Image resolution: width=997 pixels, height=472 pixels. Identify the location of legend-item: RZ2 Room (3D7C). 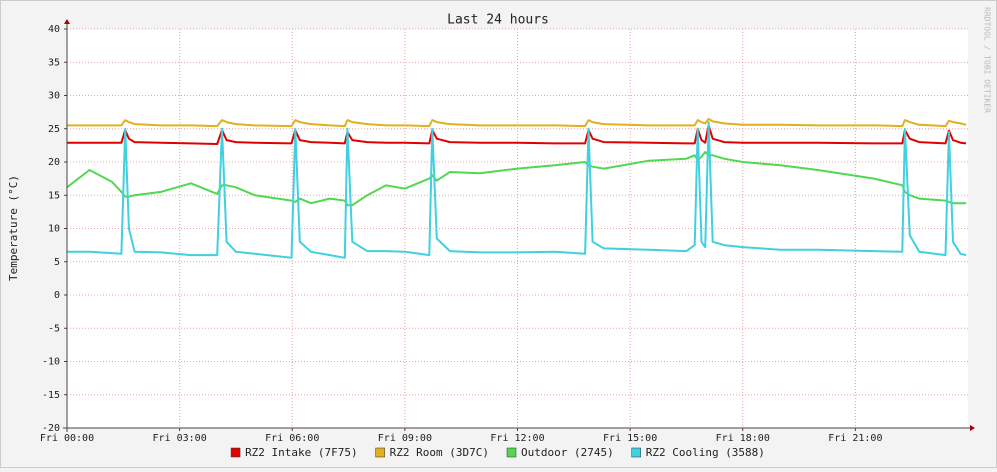
(432, 452).